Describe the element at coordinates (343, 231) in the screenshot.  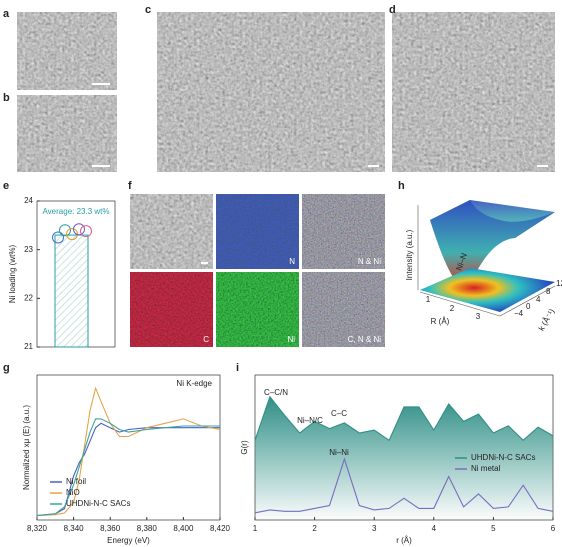
I see `image-f-nni` at that location.